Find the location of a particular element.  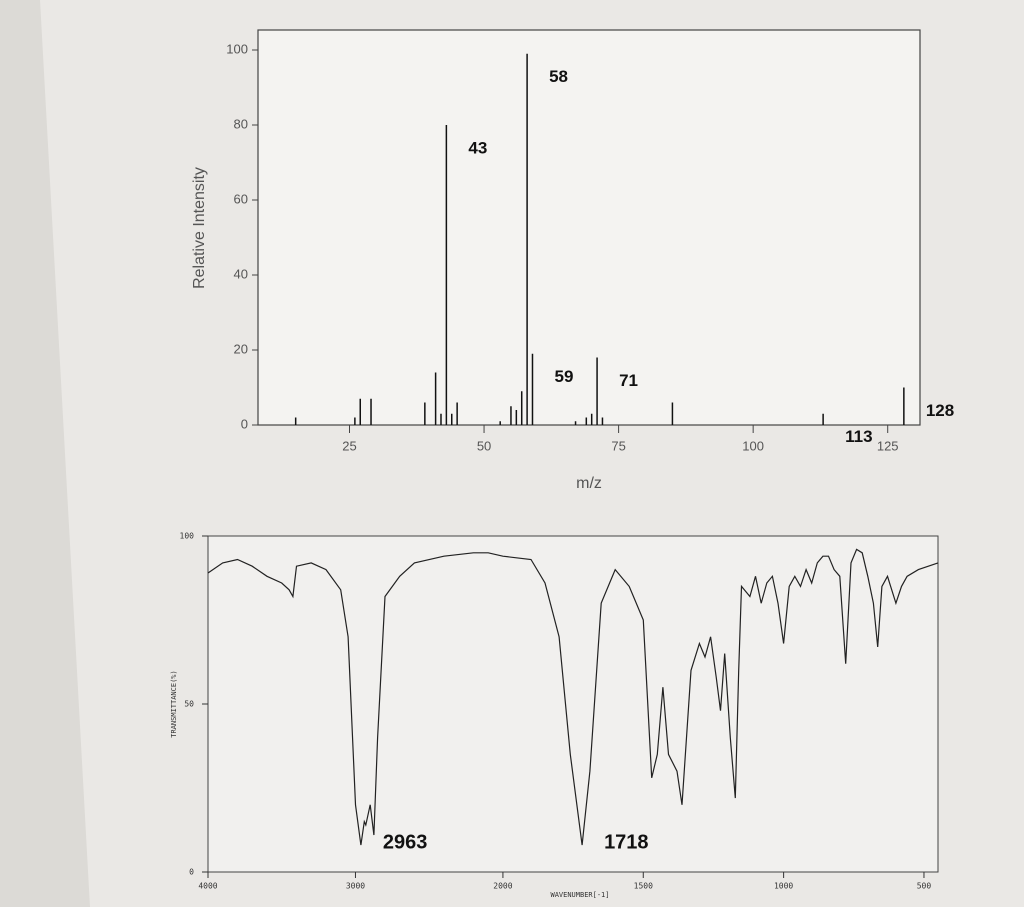

x-tick-label: 100 is located at coordinates (753, 445).